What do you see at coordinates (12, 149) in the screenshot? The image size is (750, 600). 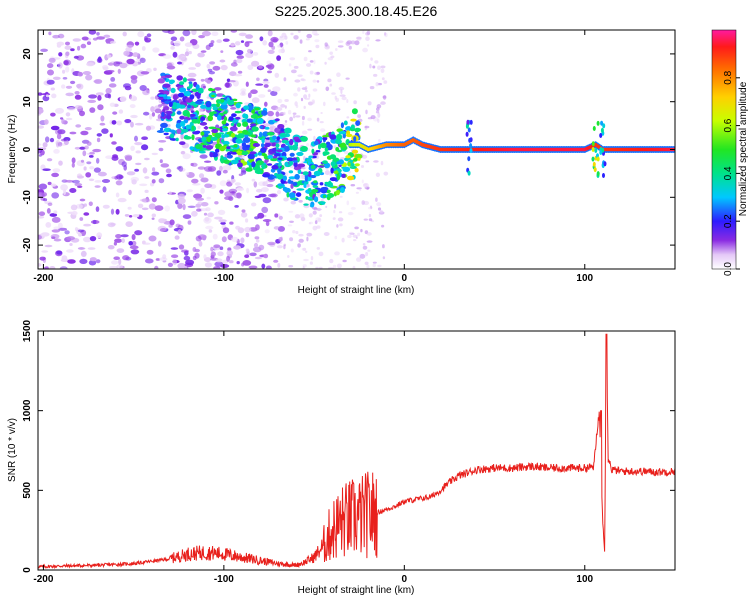 I see `spectrogram-y-label: Frequency (Hz)` at bounding box center [12, 149].